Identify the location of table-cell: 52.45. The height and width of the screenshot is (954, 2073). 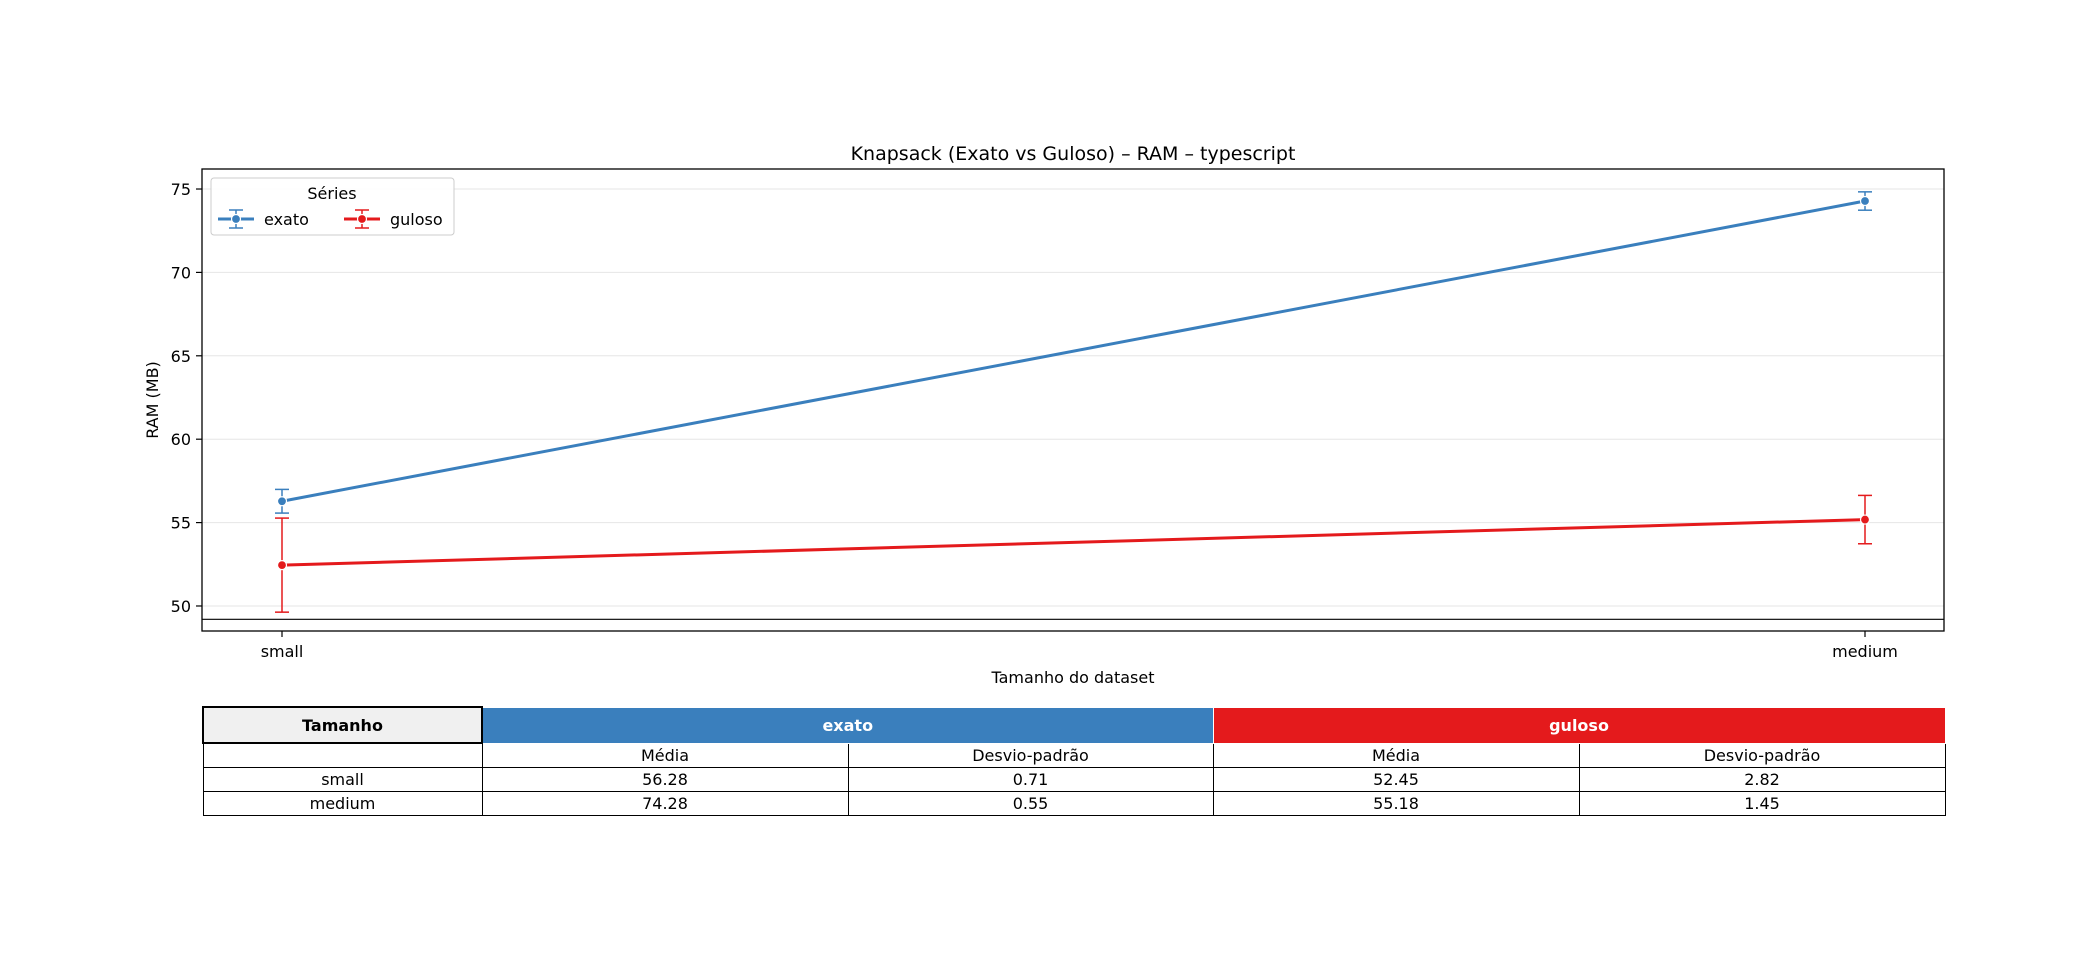
(1396, 779).